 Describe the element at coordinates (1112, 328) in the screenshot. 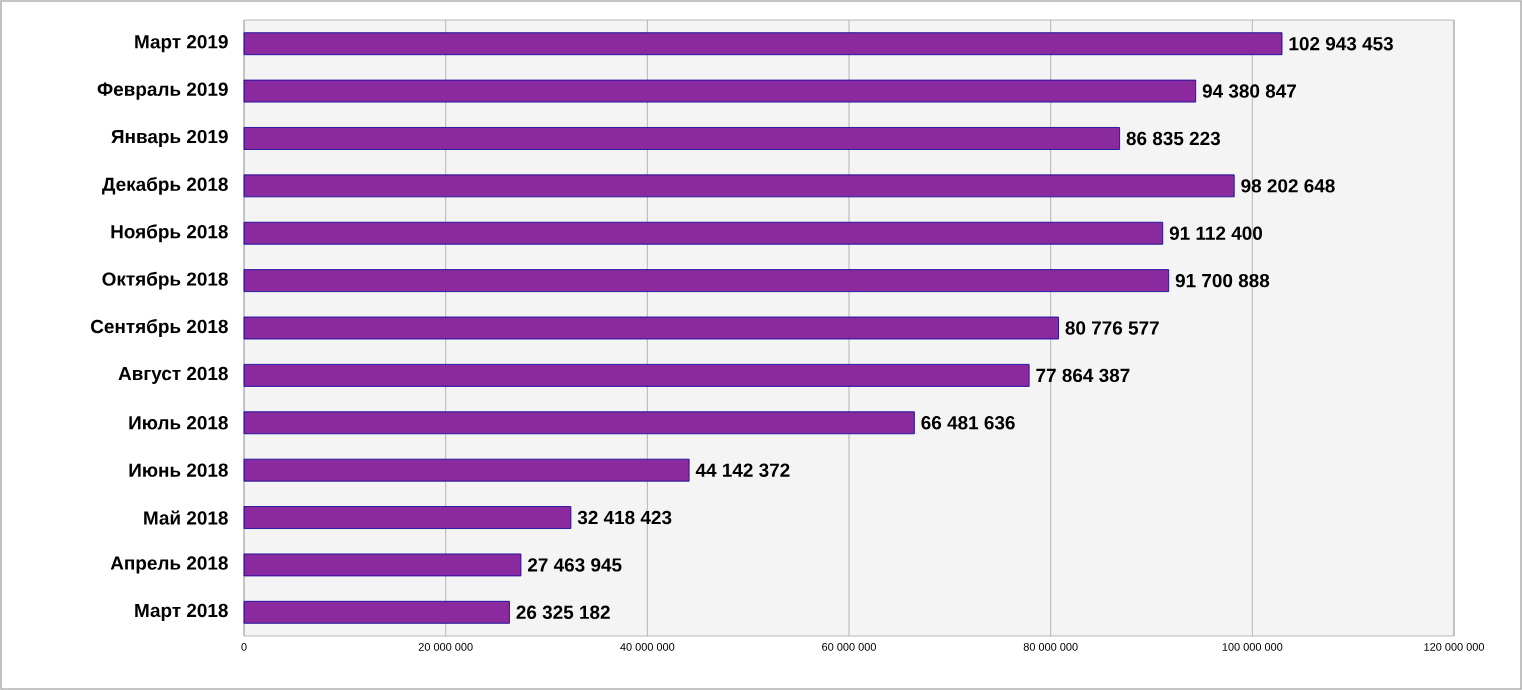

I see `data-label: 80 776 577` at that location.